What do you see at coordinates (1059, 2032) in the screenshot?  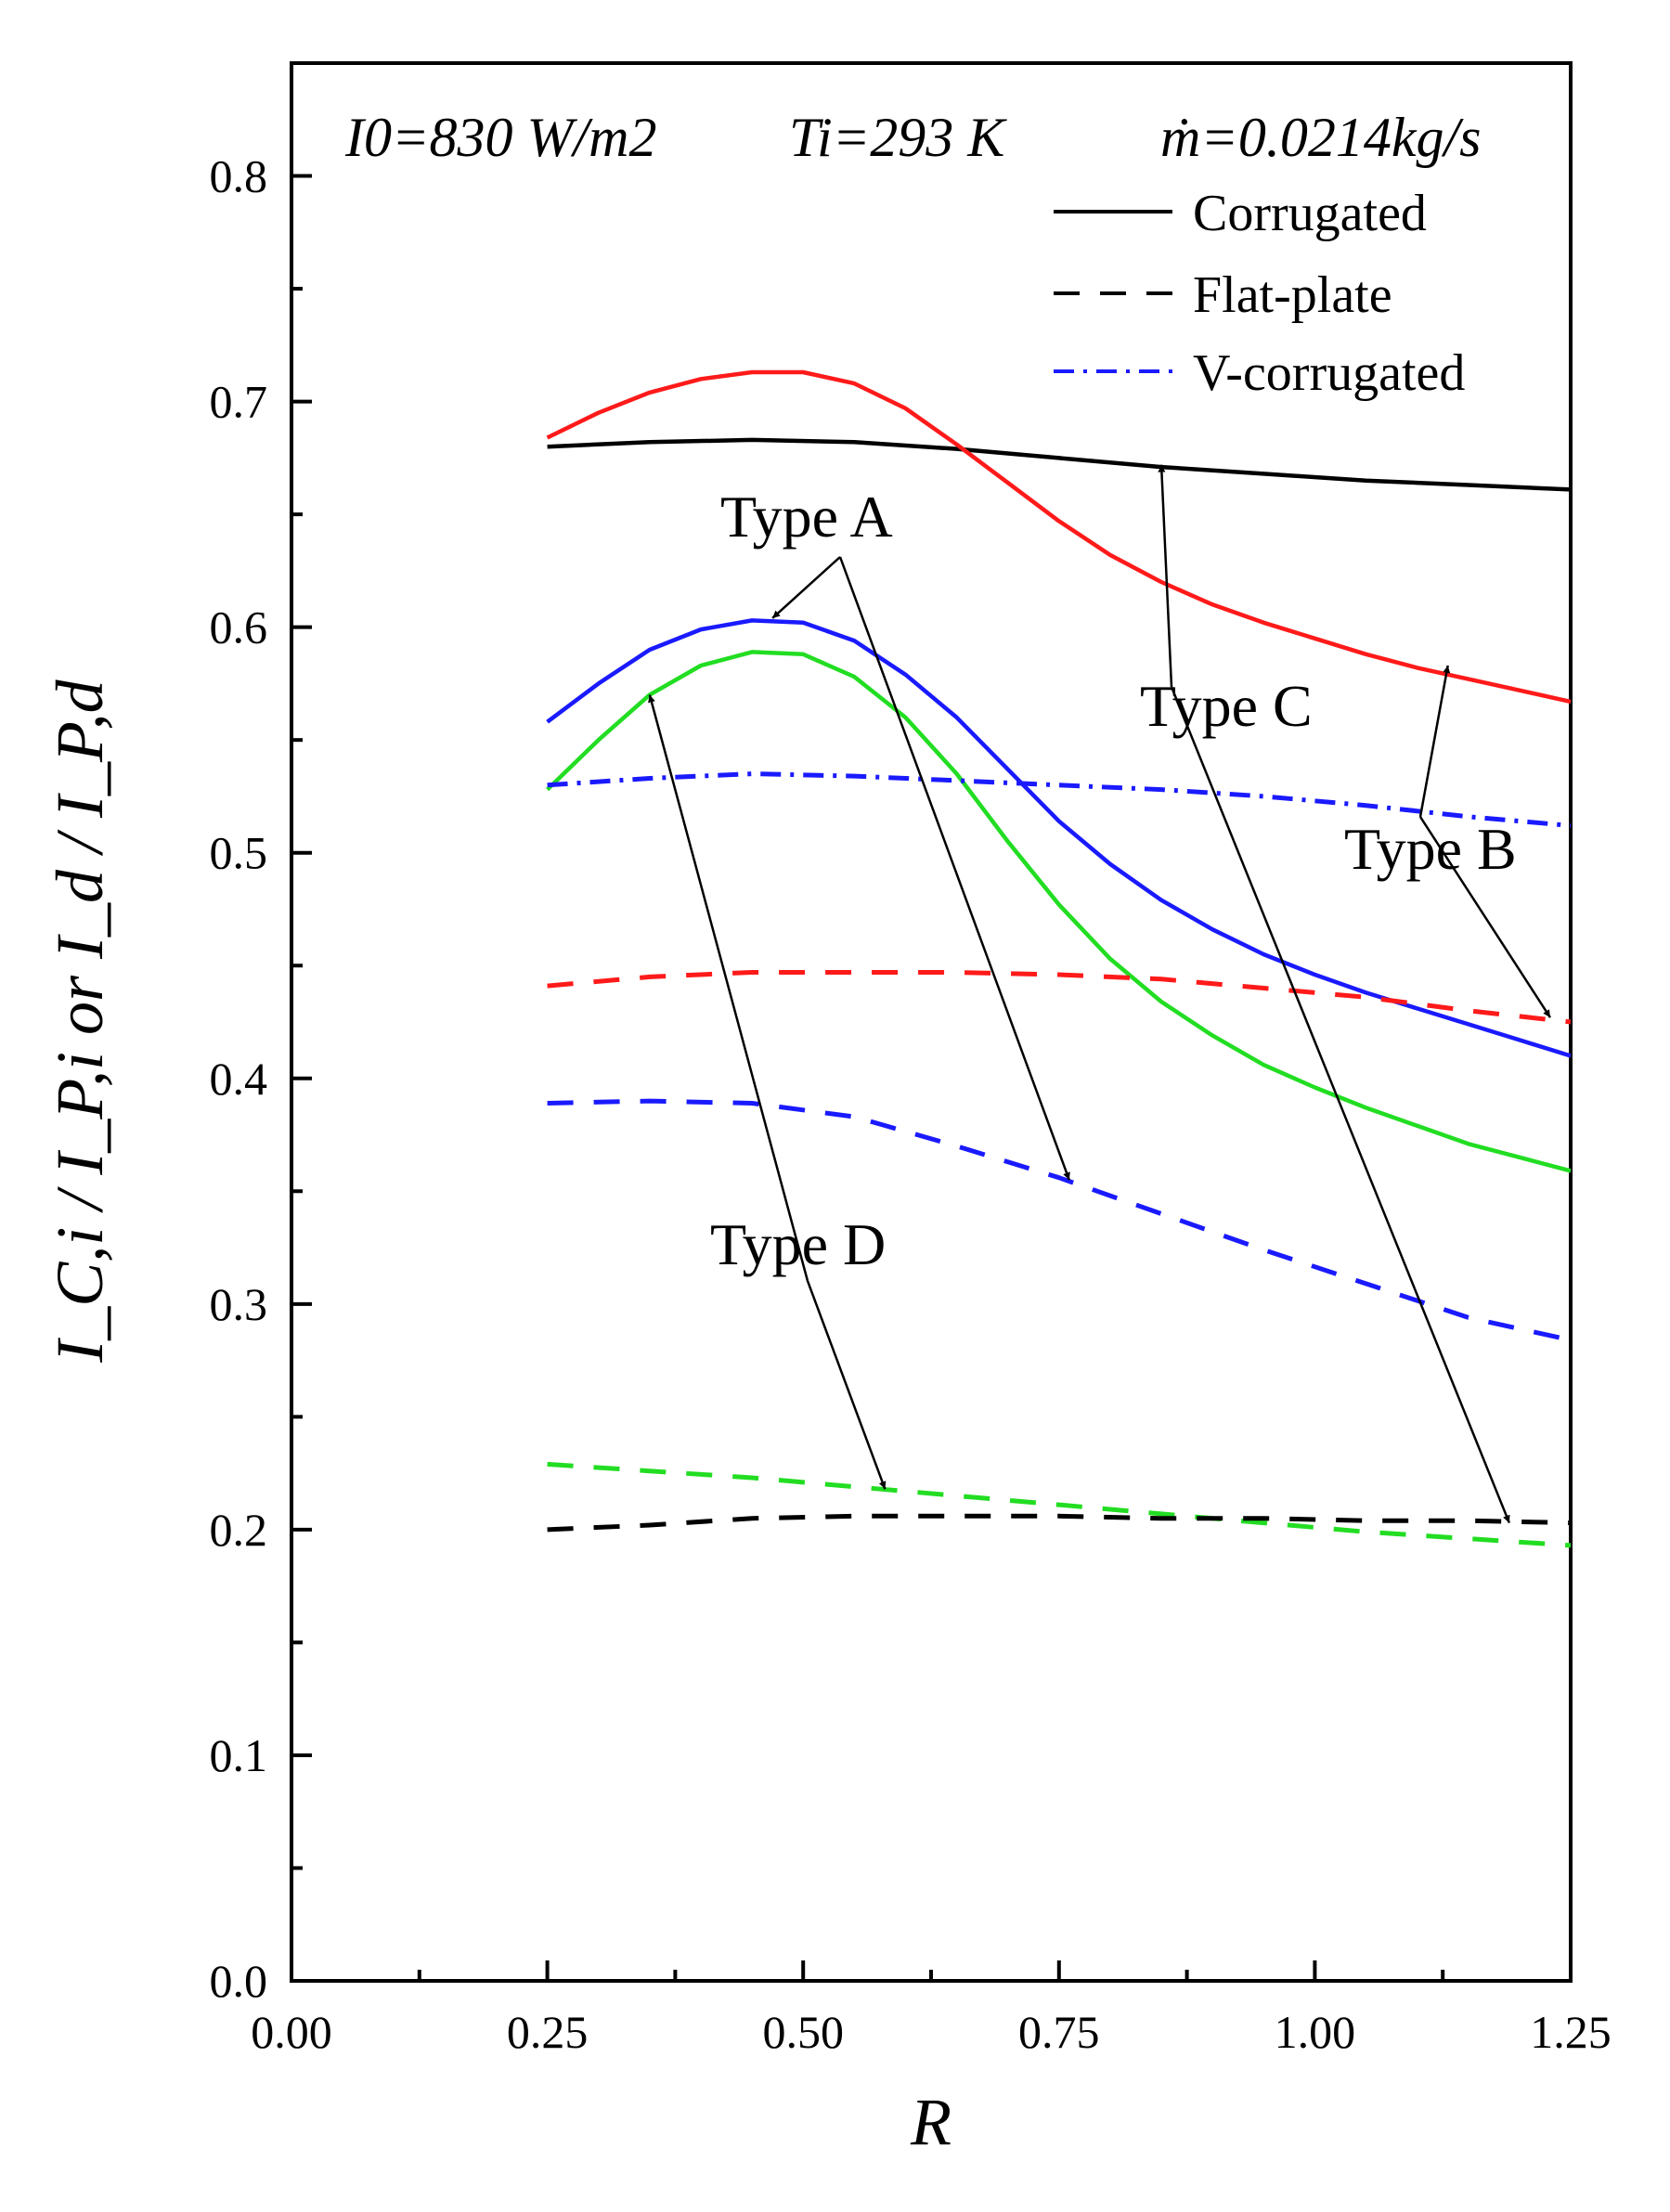 I see `x-tick-label: 0.75` at bounding box center [1059, 2032].